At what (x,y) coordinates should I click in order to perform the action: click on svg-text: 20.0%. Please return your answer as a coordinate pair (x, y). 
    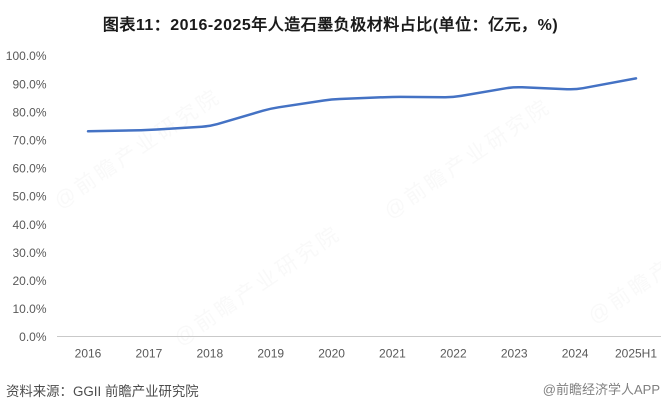
    Looking at the image, I should click on (29, 281).